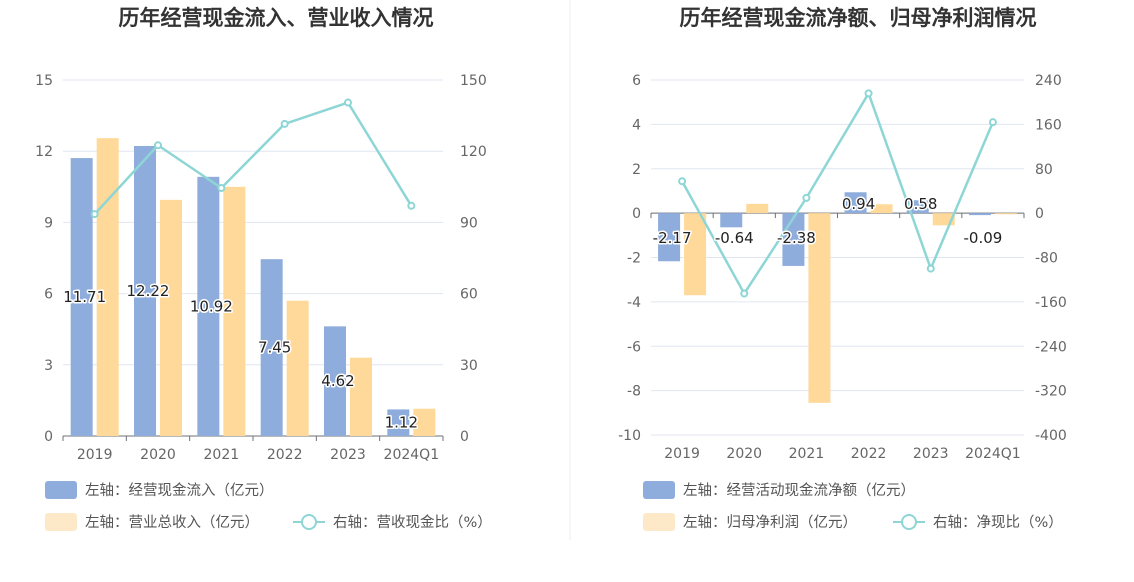 The image size is (1134, 582). I want to click on right-axis-tick-label: -160, so click(1051, 303).